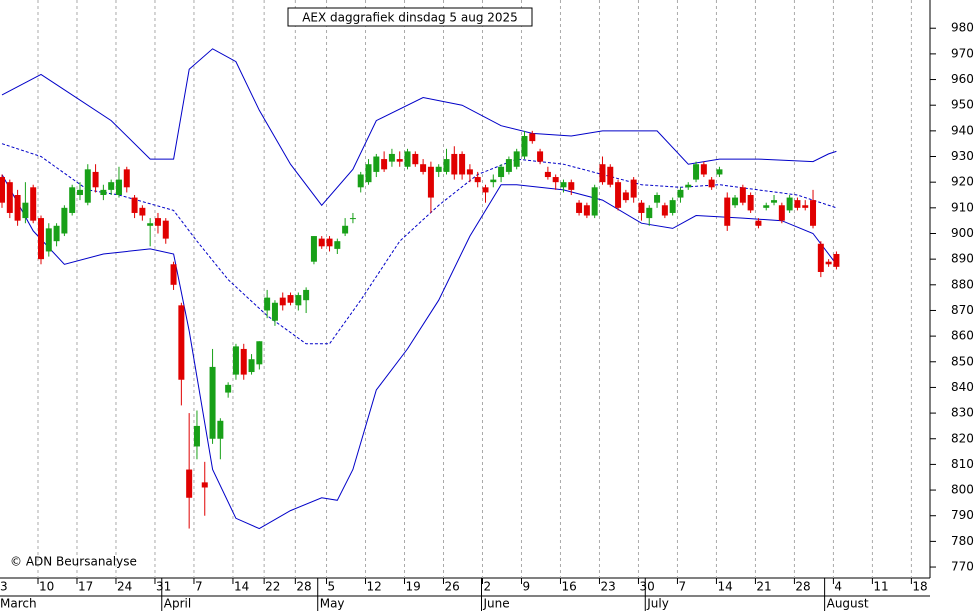  Describe the element at coordinates (962, 413) in the screenshot. I see `y-tick-label: 830` at that location.